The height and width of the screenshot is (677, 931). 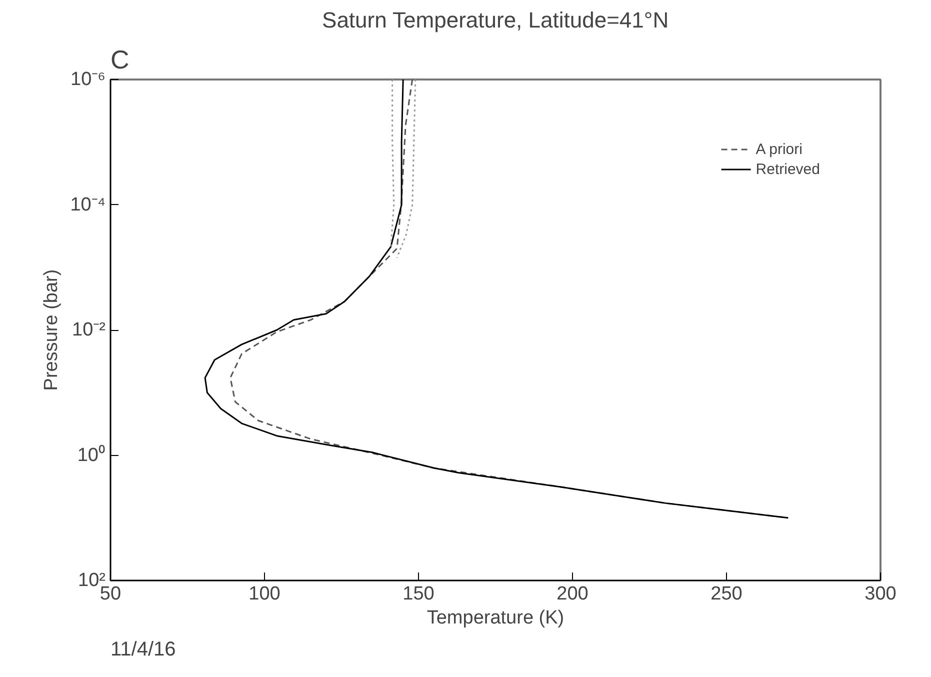 I want to click on y-tick-label: 10⁰, so click(x=91, y=455).